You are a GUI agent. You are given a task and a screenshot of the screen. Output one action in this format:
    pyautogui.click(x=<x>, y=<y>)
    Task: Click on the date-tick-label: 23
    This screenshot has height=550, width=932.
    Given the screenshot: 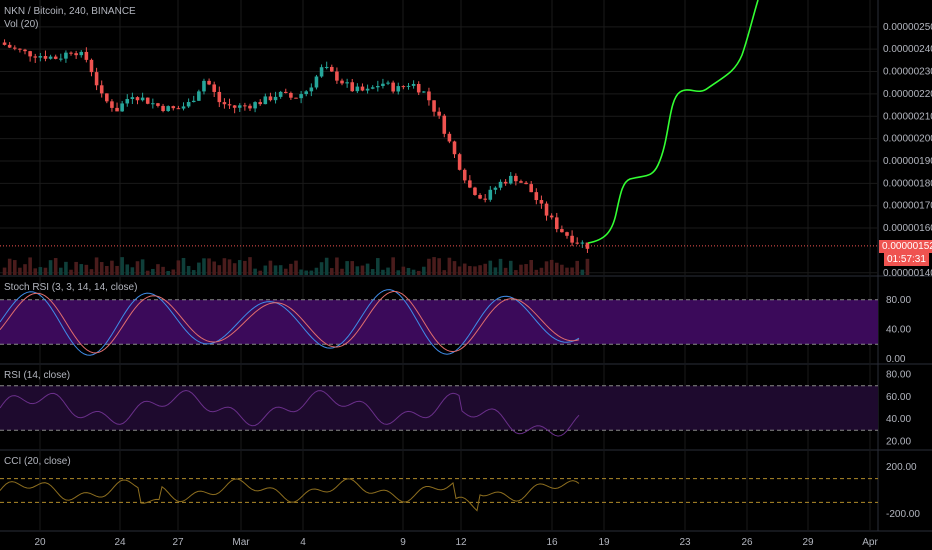 What is the action you would take?
    pyautogui.click(x=685, y=542)
    